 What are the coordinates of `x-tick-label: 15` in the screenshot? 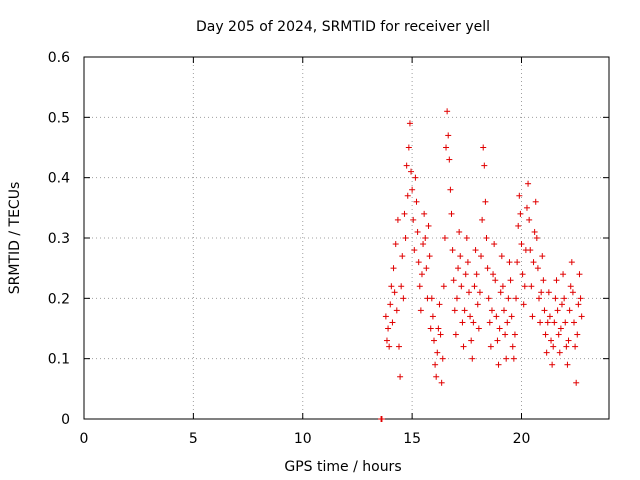 It's located at (412, 439).